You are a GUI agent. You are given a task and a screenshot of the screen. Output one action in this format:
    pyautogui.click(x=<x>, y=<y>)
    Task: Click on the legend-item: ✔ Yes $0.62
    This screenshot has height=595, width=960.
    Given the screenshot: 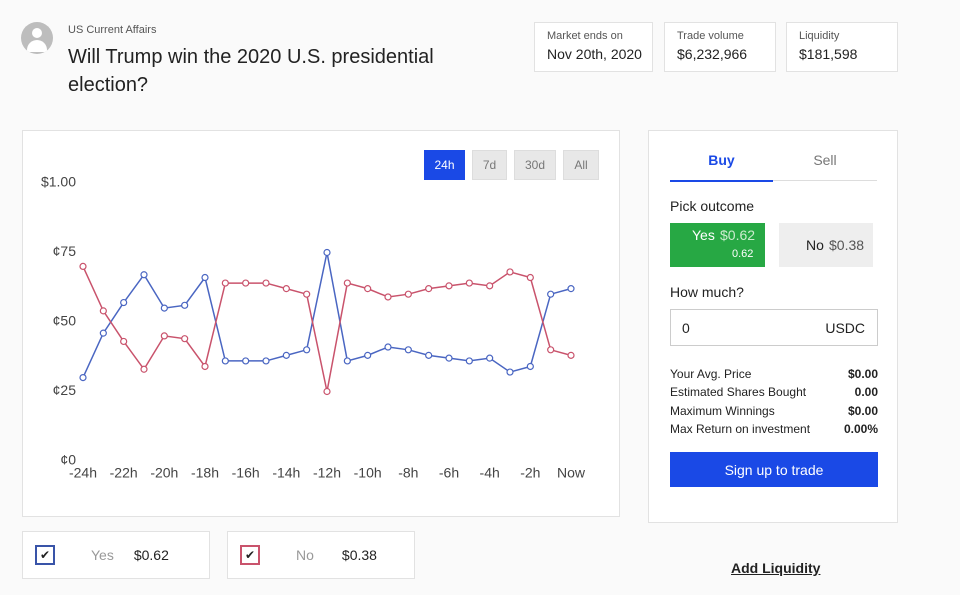 What is the action you would take?
    pyautogui.click(x=116, y=555)
    